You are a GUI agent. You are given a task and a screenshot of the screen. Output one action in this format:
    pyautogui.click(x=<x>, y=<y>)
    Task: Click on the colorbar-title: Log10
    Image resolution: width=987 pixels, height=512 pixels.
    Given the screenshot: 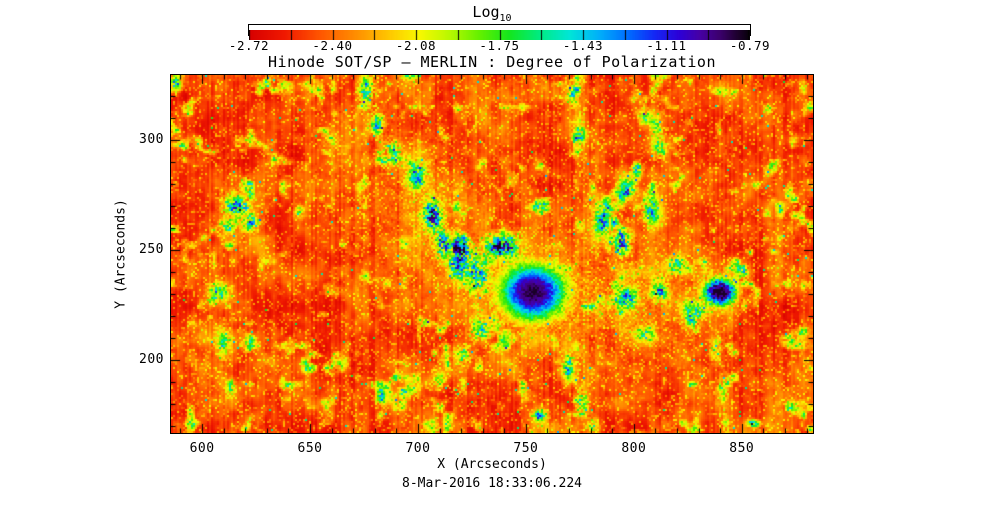 What is the action you would take?
    pyautogui.click(x=492, y=13)
    